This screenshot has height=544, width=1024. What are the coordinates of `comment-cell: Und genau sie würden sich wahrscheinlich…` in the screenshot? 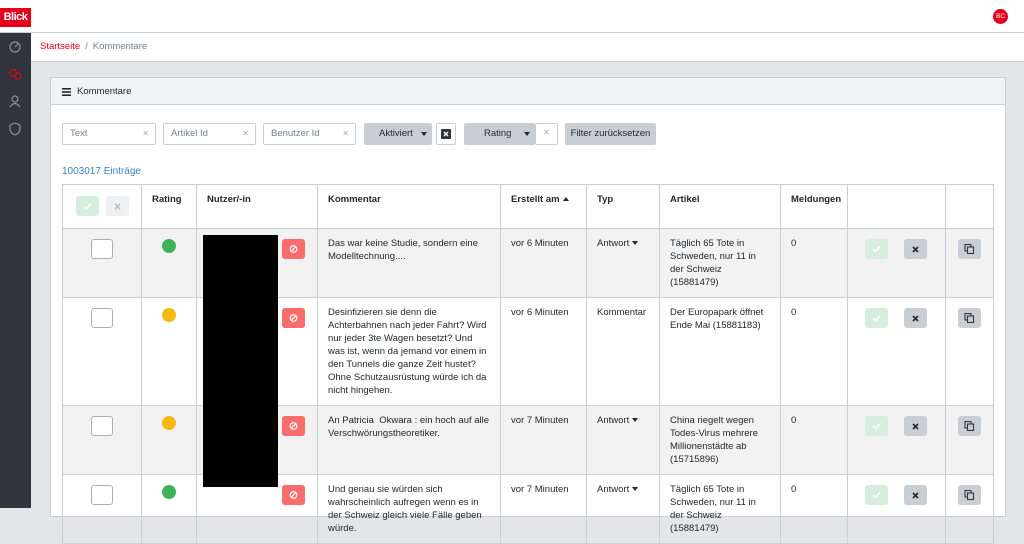 It's located at (409, 509).